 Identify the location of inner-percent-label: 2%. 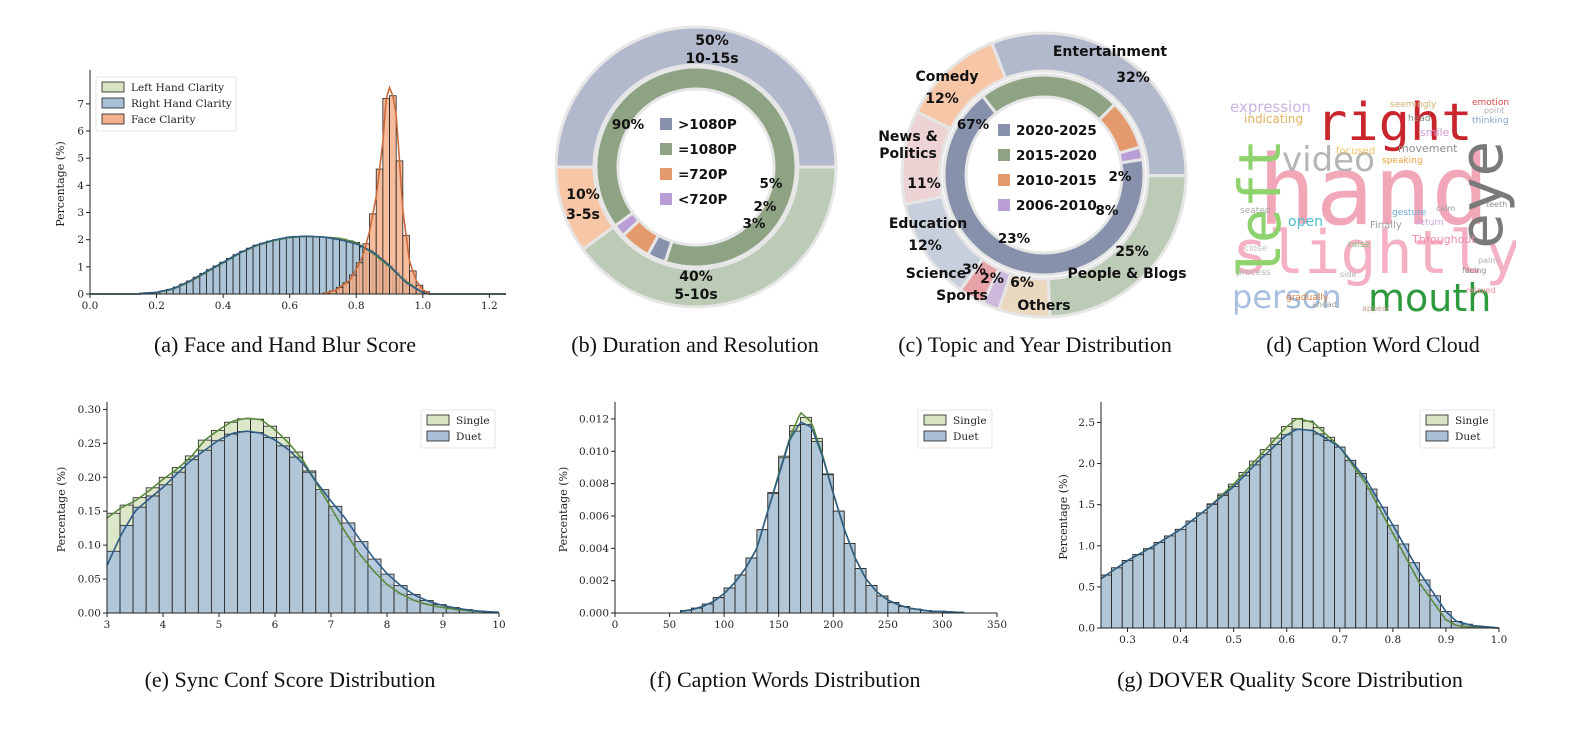
(765, 207).